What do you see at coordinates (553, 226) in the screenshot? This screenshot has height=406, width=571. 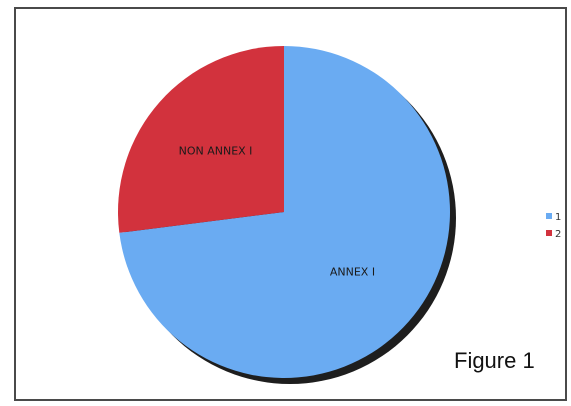 I see `legend: 12` at bounding box center [553, 226].